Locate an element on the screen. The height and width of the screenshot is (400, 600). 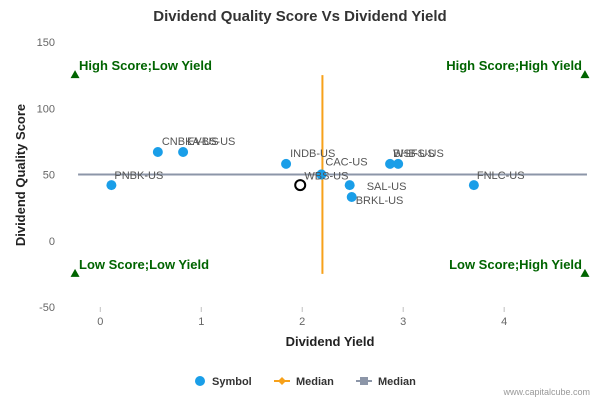
y-tick-label: 150 is located at coordinates (46, 43).